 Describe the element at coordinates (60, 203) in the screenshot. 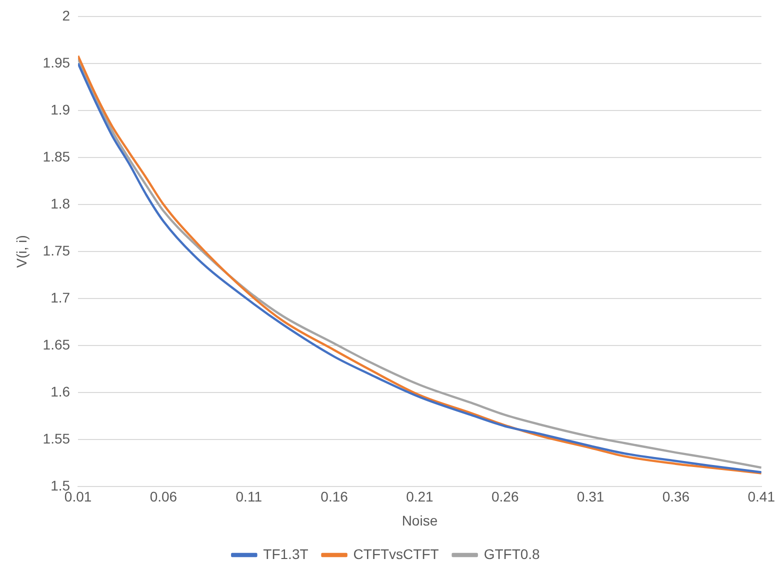

I see `y-tick-label: 1.8` at that location.